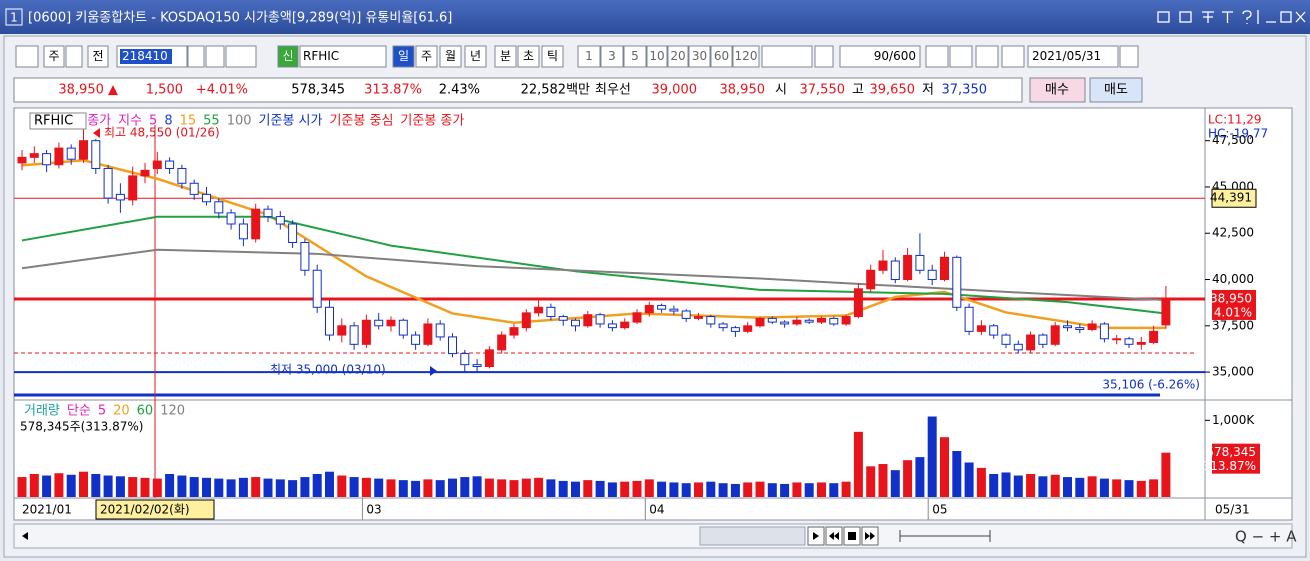 The height and width of the screenshot is (561, 1310). I want to click on search-button, so click(215, 56).